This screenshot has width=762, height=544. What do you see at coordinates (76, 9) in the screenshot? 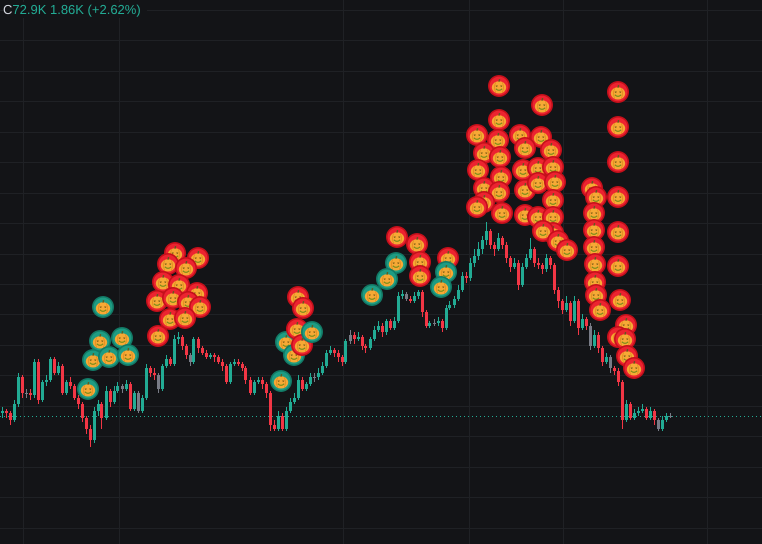
I see `text: 72.9K 1.86K (+2.62%)` at bounding box center [76, 9].